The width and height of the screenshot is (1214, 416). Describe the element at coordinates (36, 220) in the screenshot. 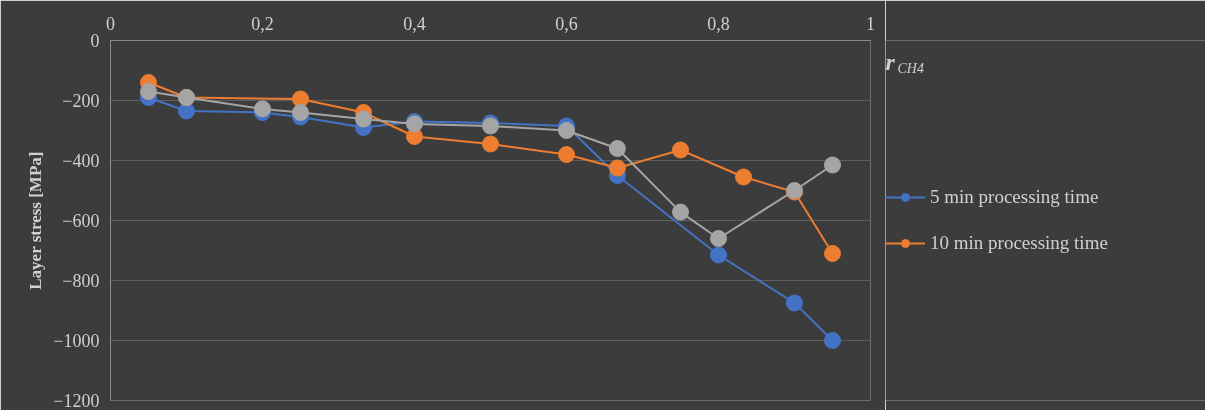

I see `y-axis-title: Layer stress [MPa]` at that location.